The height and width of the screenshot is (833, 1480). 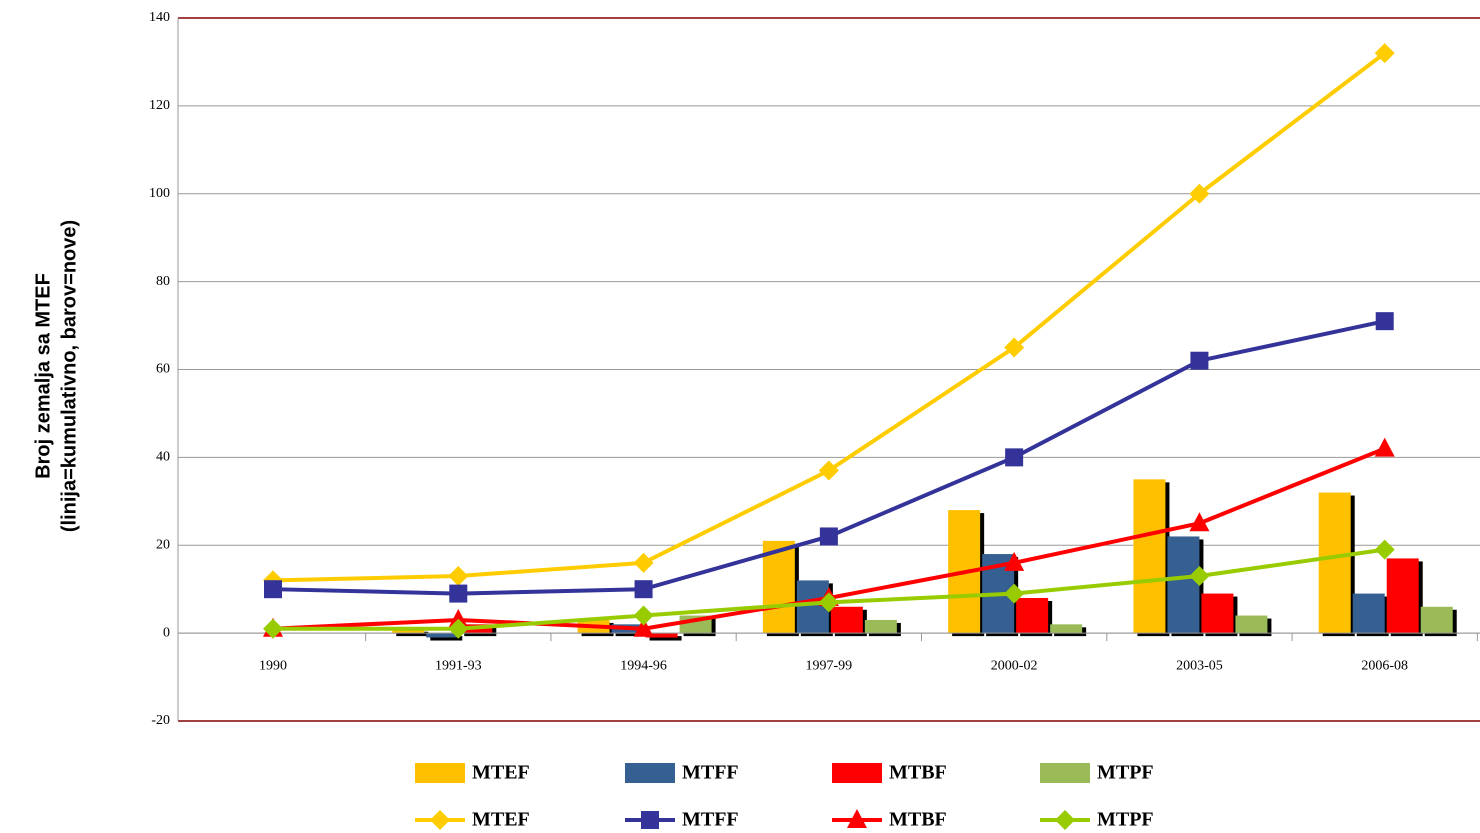 What do you see at coordinates (1384, 665) in the screenshot?
I see `x-tick-label: 2006-08` at bounding box center [1384, 665].